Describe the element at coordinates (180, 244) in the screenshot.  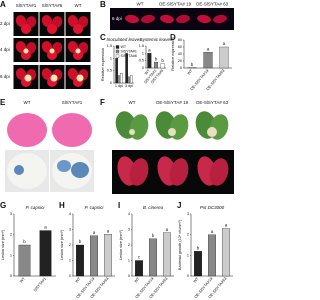
I see `y-axis-label: Bacterial growth (10⁴ cfu/cm²)` at that location.